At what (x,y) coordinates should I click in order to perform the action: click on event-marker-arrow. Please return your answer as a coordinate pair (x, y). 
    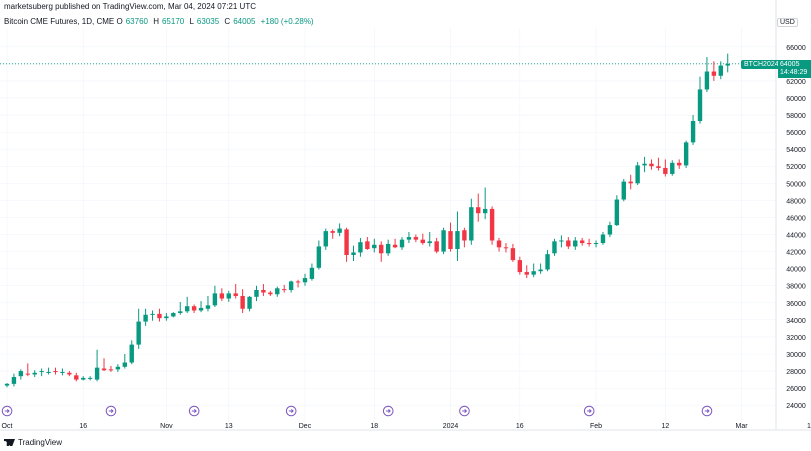
    Looking at the image, I should click on (7, 411).